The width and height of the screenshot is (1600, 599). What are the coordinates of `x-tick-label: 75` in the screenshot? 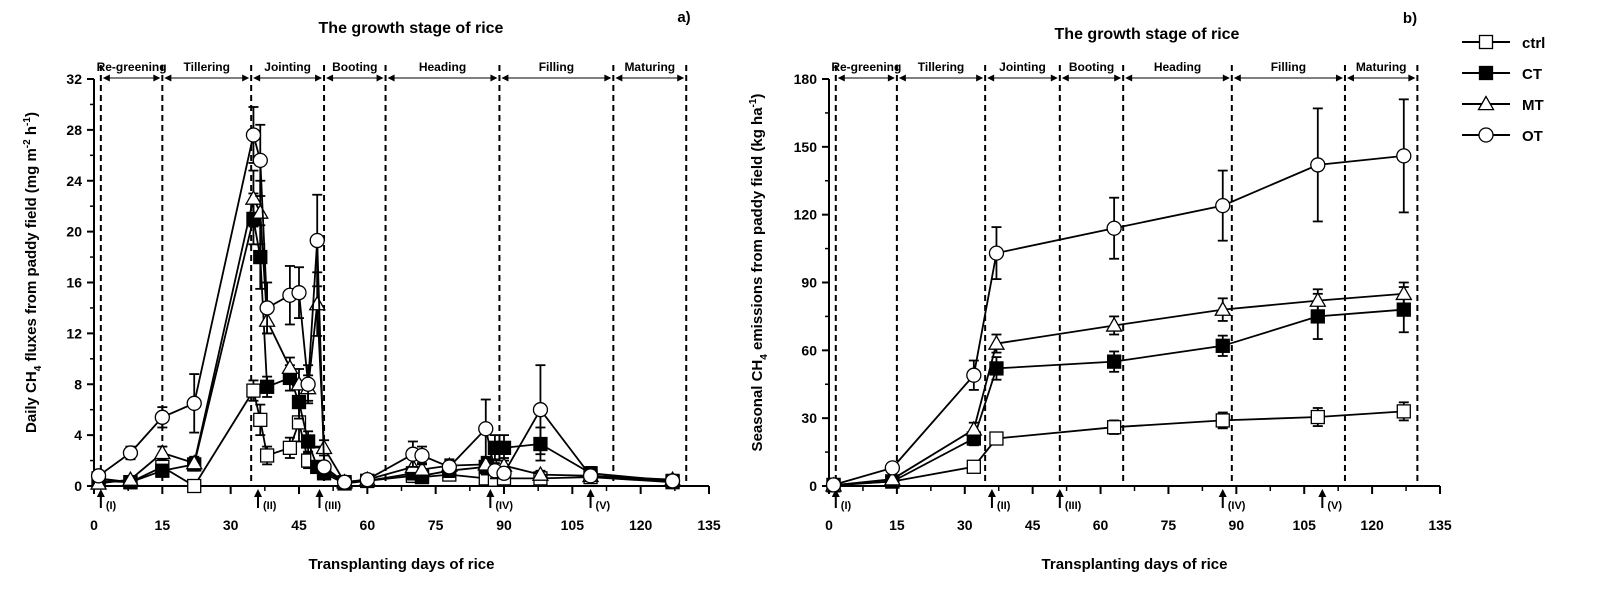 It's located at (436, 525).